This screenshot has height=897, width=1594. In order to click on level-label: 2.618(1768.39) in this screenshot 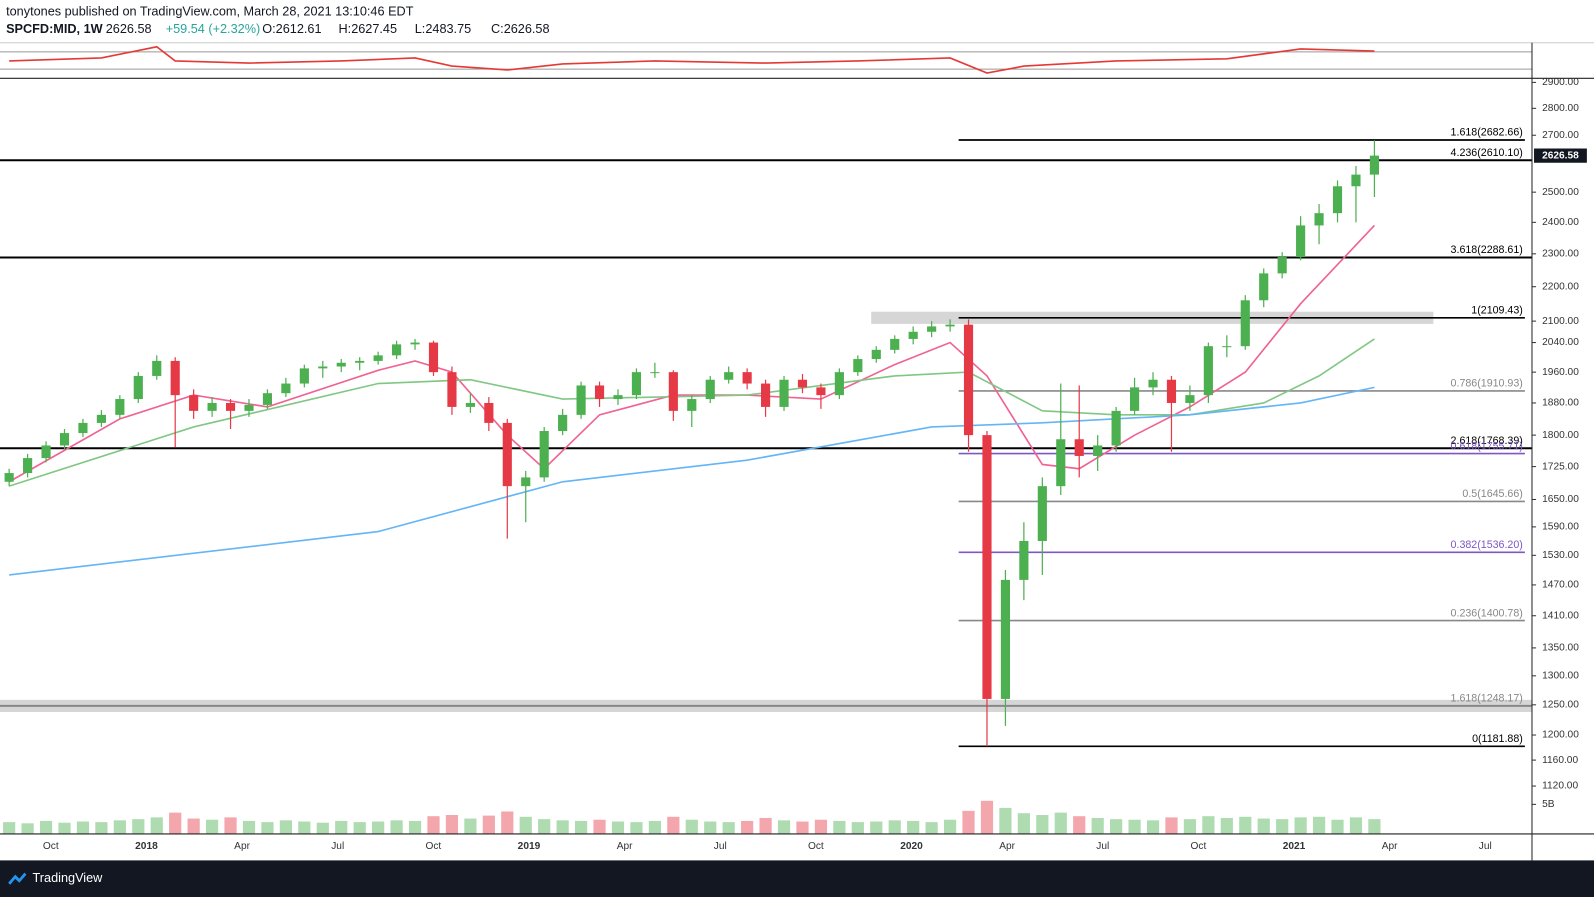, I will do `click(1487, 441)`.